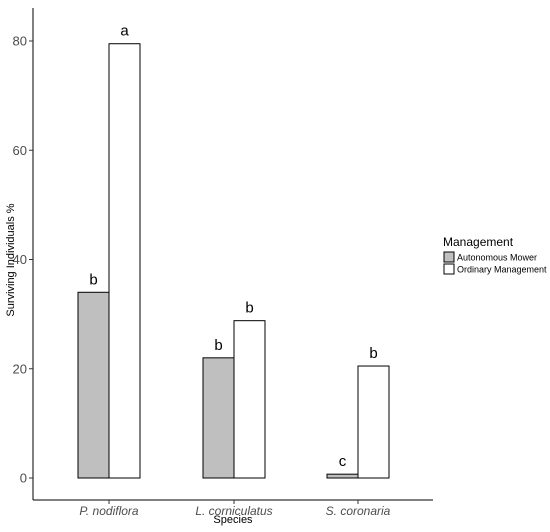 This screenshot has width=550, height=532. What do you see at coordinates (478, 242) in the screenshot?
I see `legend-title: Management` at bounding box center [478, 242].